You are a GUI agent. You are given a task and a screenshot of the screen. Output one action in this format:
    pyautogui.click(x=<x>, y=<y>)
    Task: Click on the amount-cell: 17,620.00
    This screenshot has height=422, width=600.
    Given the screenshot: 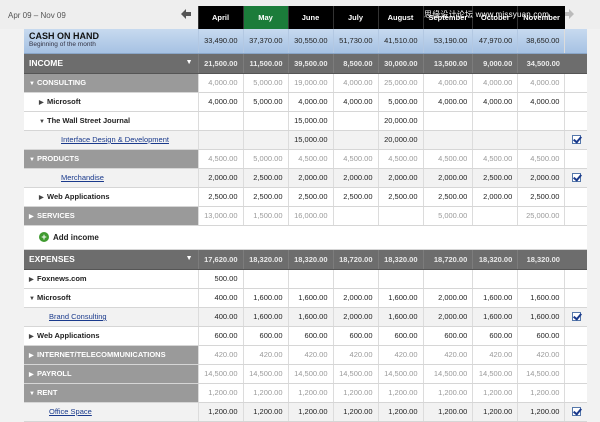 What is the action you would take?
    pyautogui.click(x=220, y=259)
    